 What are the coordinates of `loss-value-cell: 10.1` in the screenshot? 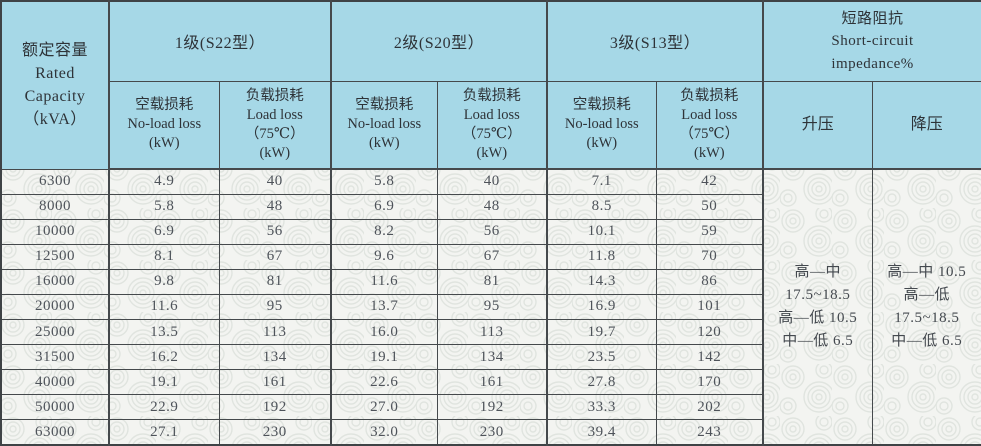 It's located at (601, 231).